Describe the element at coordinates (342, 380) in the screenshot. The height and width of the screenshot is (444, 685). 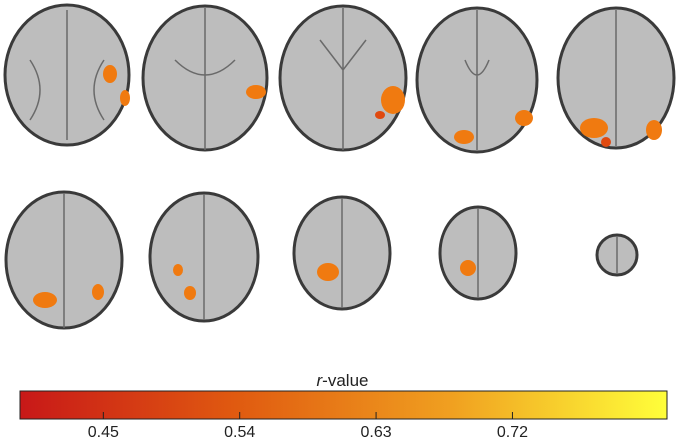
I see `colorbar-label: r-value` at that location.